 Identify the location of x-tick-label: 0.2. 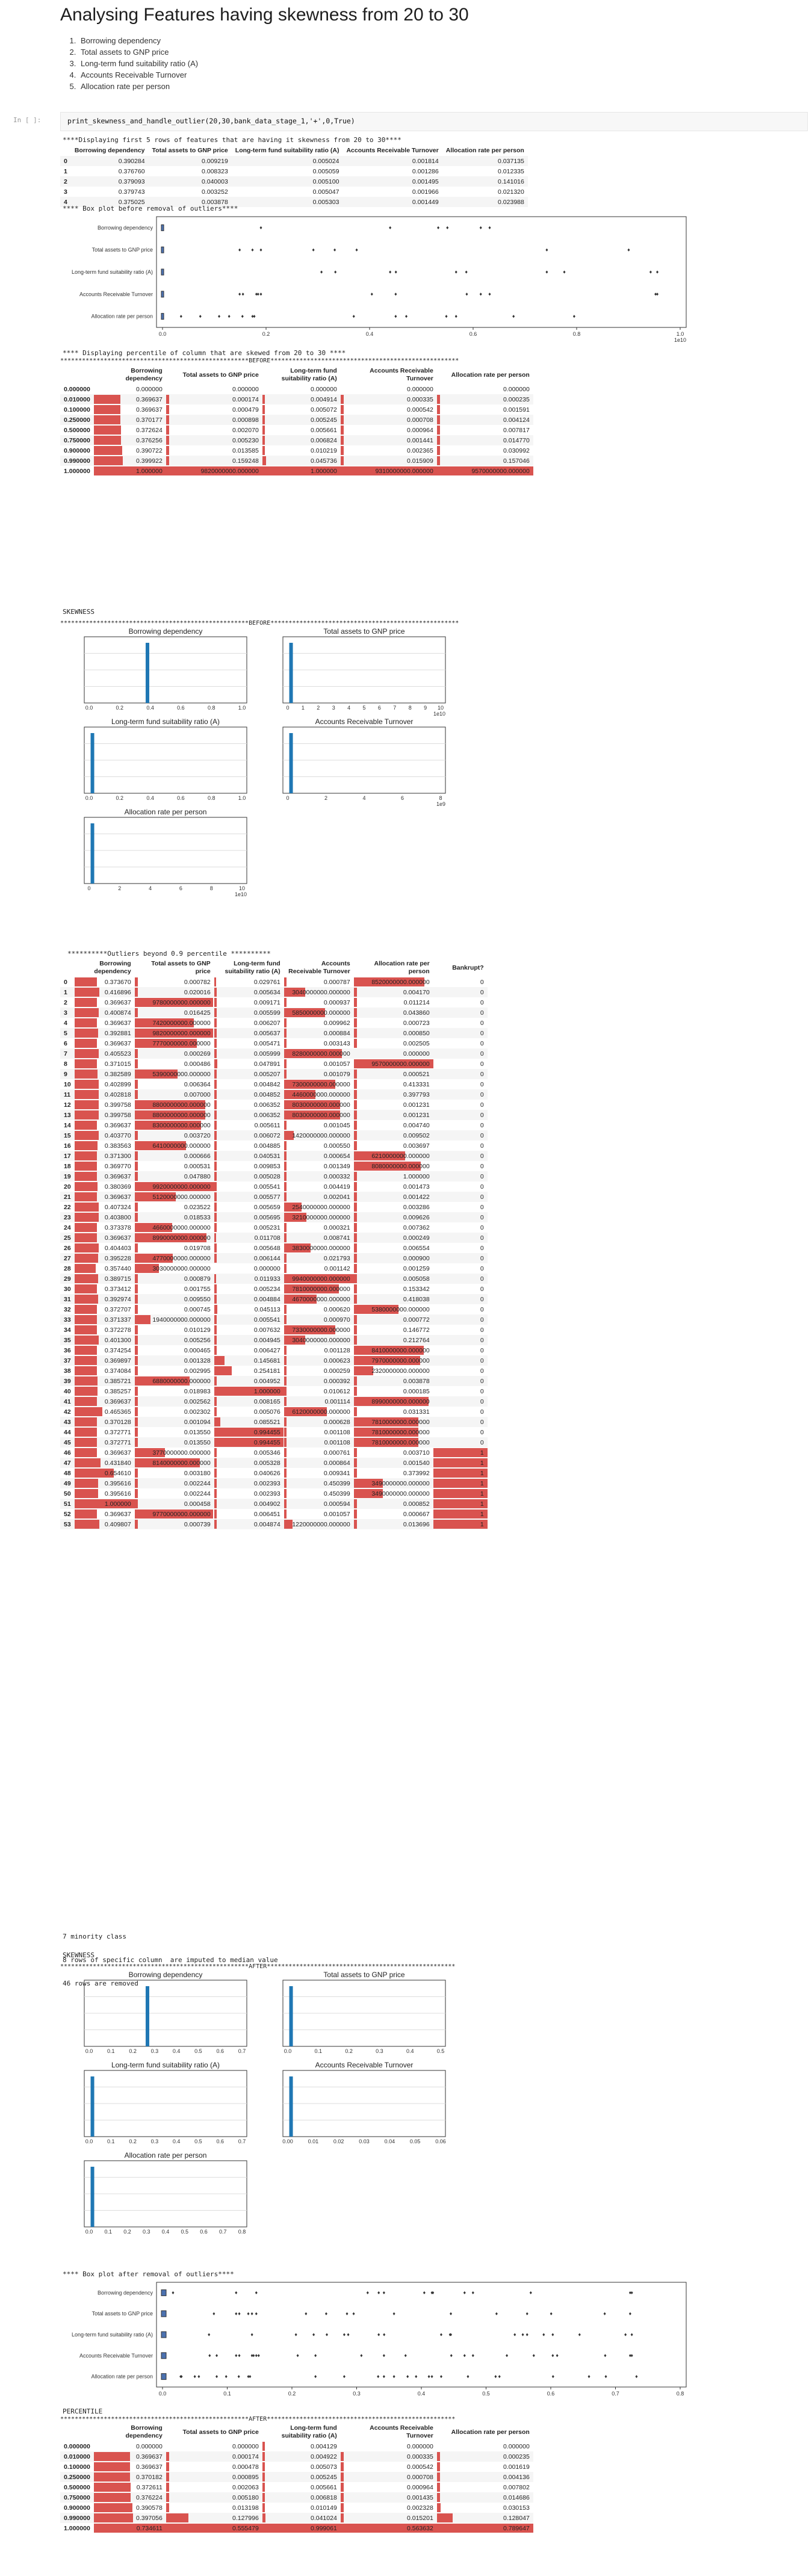
(133, 2141).